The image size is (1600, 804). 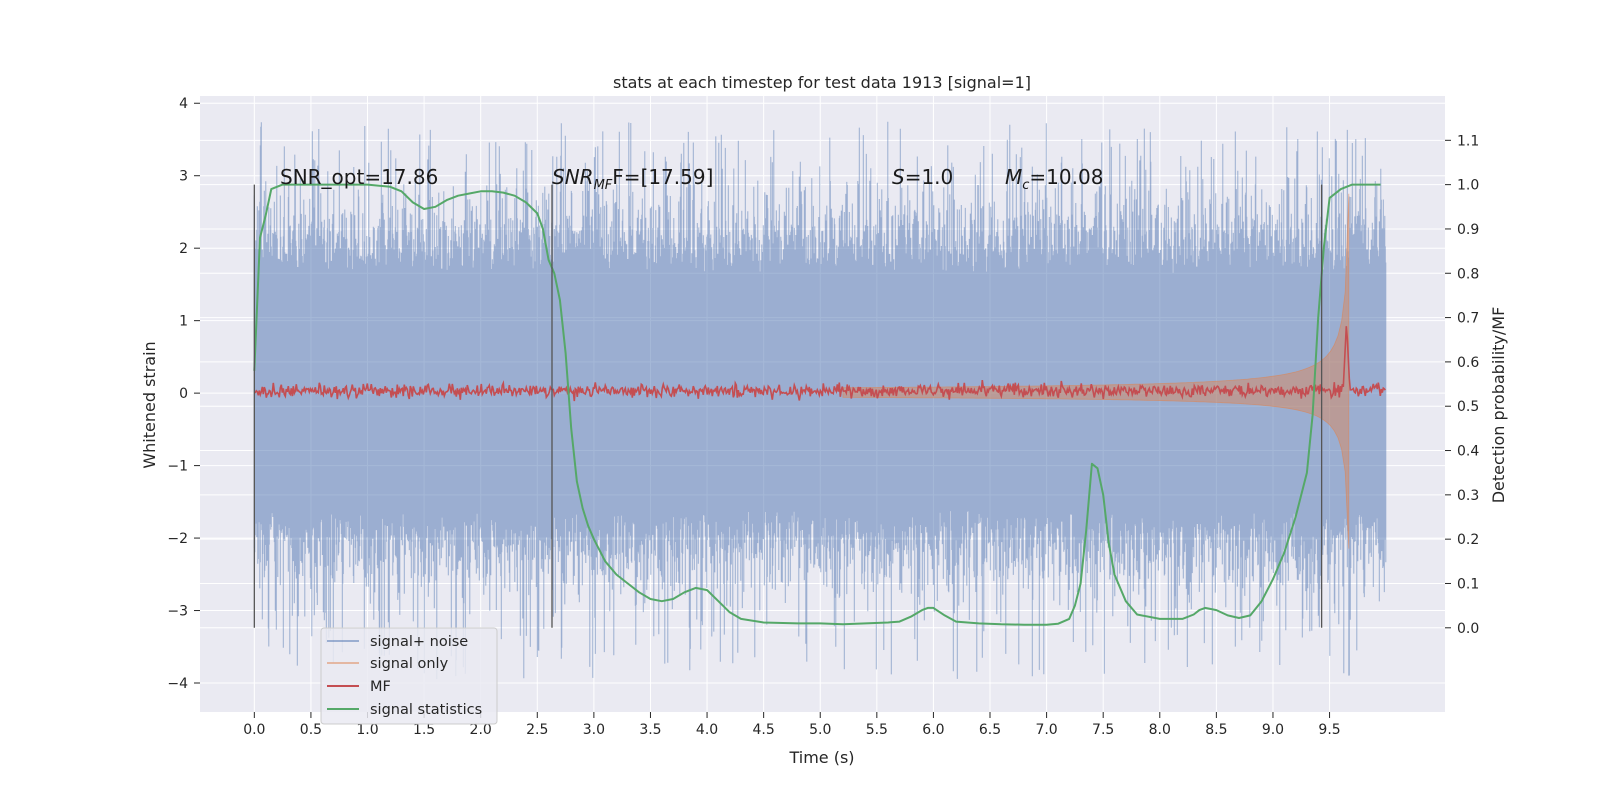 What do you see at coordinates (764, 730) in the screenshot?
I see `x-tick-label: 4.5` at bounding box center [764, 730].